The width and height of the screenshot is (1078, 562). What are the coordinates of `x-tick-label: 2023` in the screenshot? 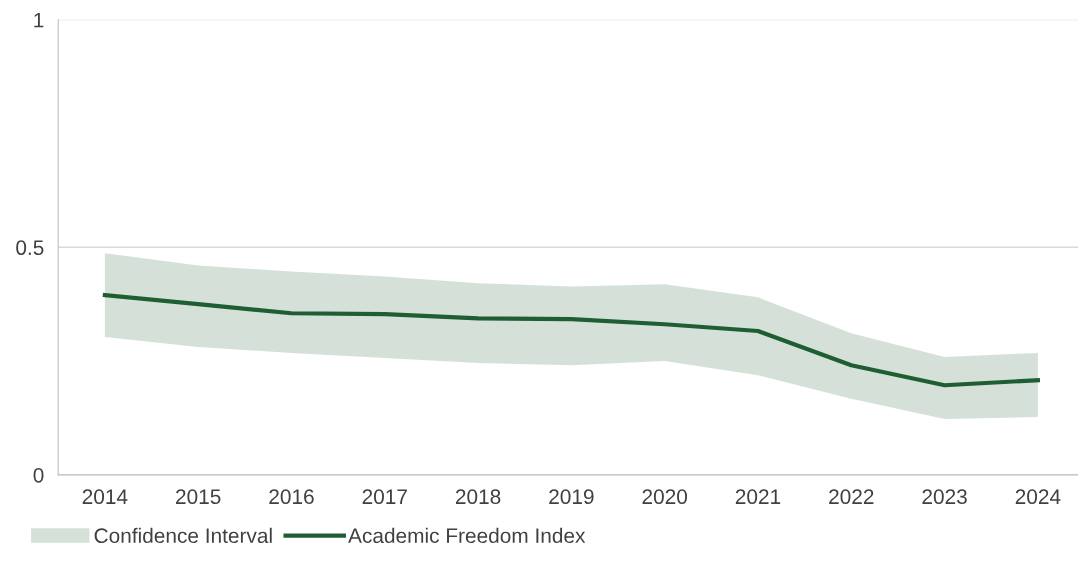 It's located at (944, 497).